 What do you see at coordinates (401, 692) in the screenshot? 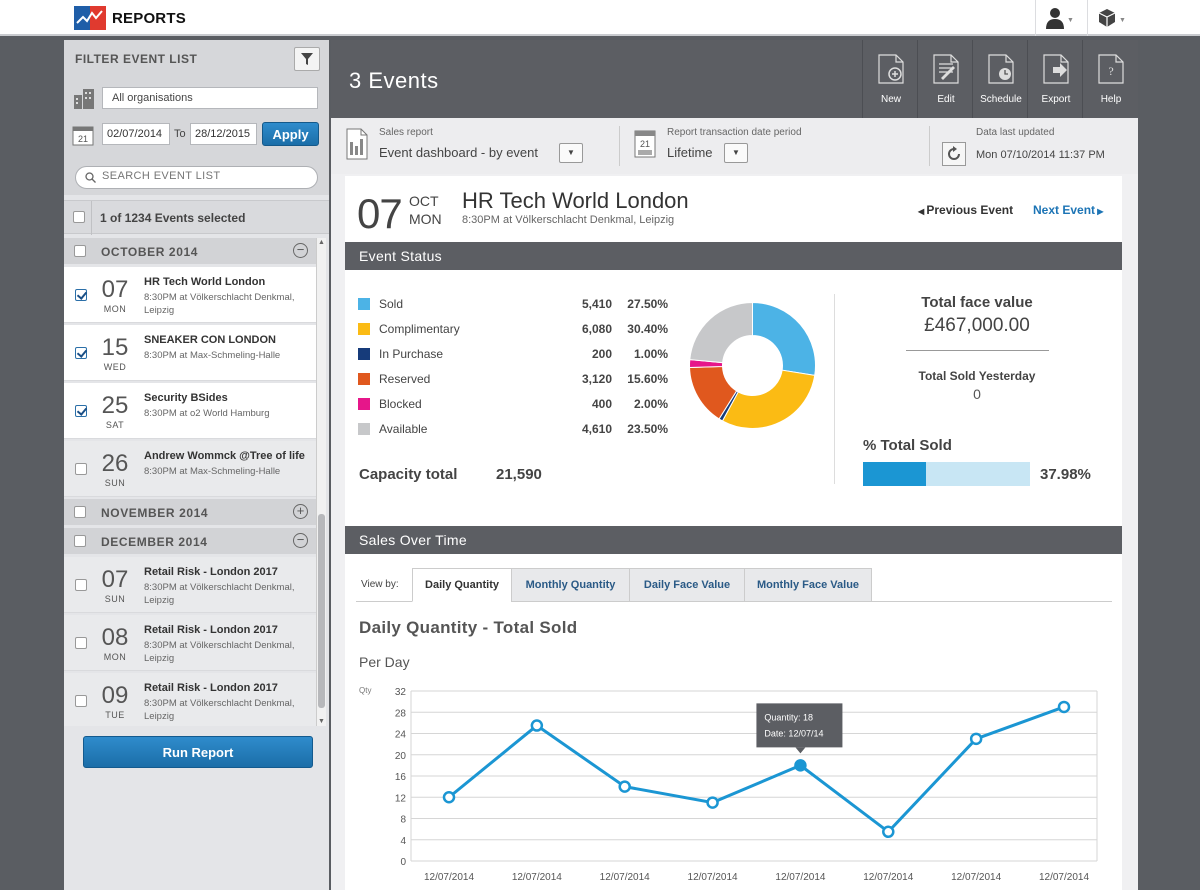
I see `y-tick-label: 32` at bounding box center [401, 692].